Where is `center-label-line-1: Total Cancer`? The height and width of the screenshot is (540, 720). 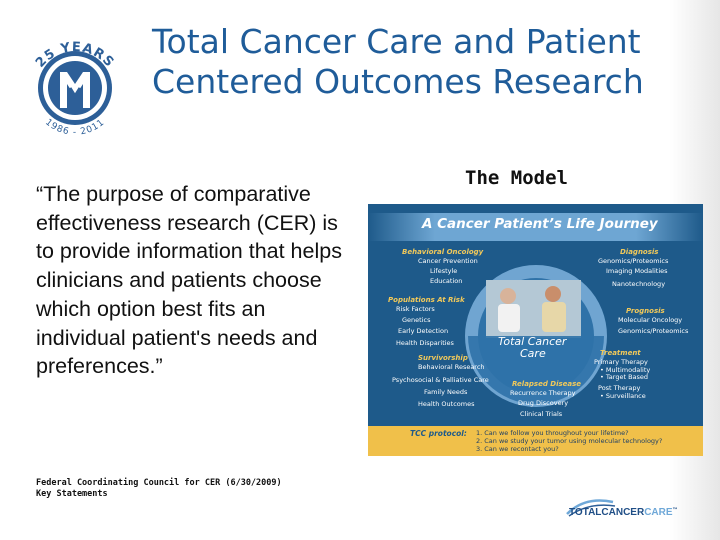 center-label-line-1: Total Cancer is located at coordinates (532, 341).